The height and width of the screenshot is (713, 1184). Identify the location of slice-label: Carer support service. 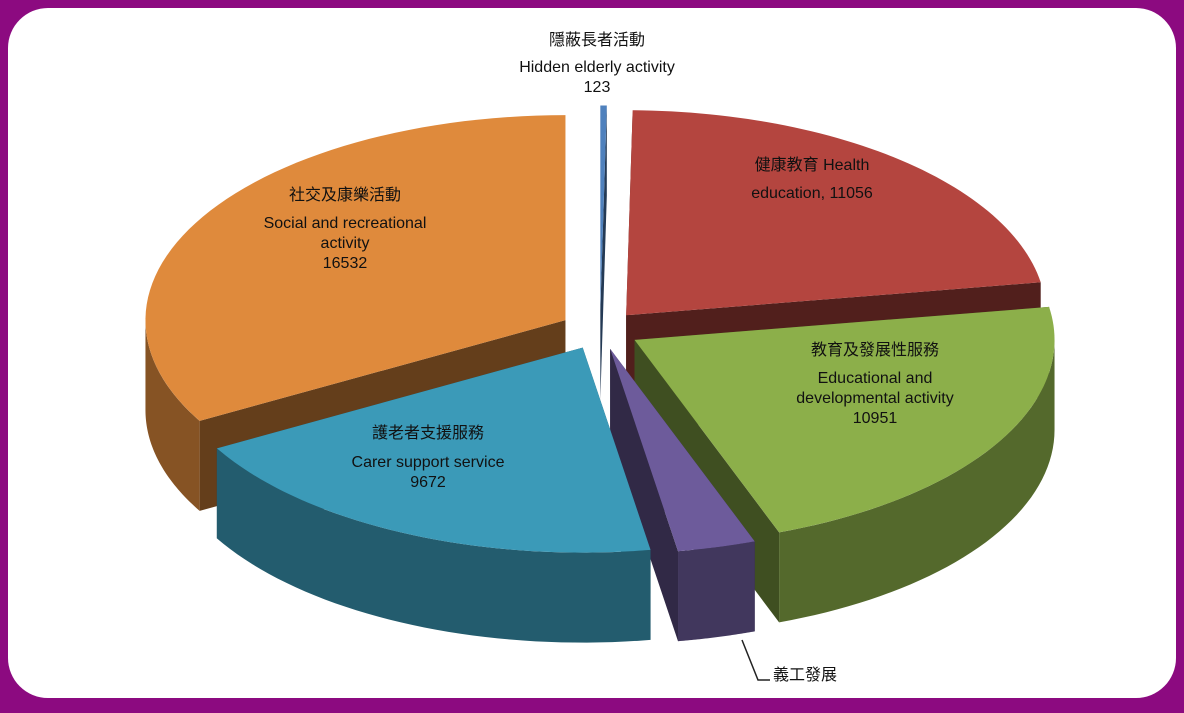
(428, 462).